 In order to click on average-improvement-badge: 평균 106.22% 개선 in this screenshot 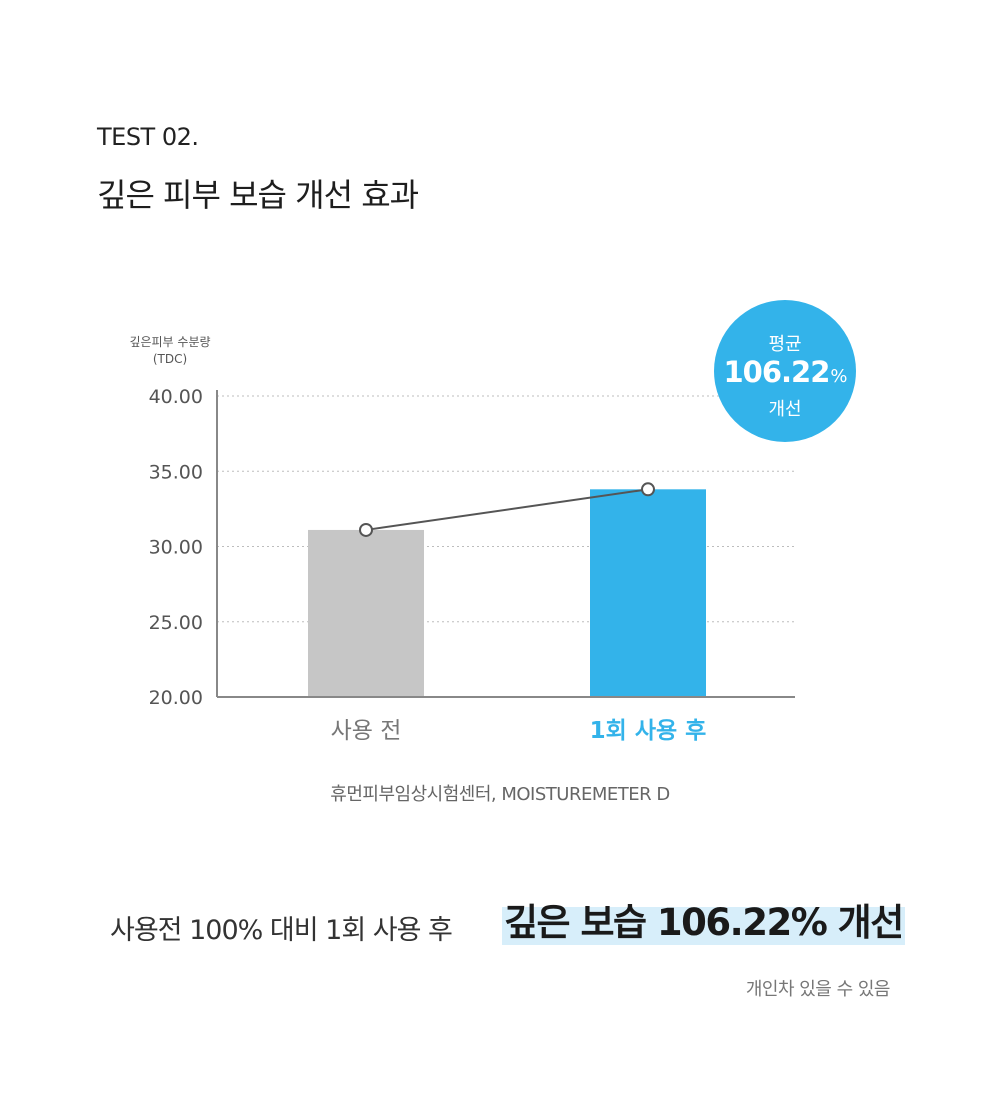, I will do `click(785, 371)`.